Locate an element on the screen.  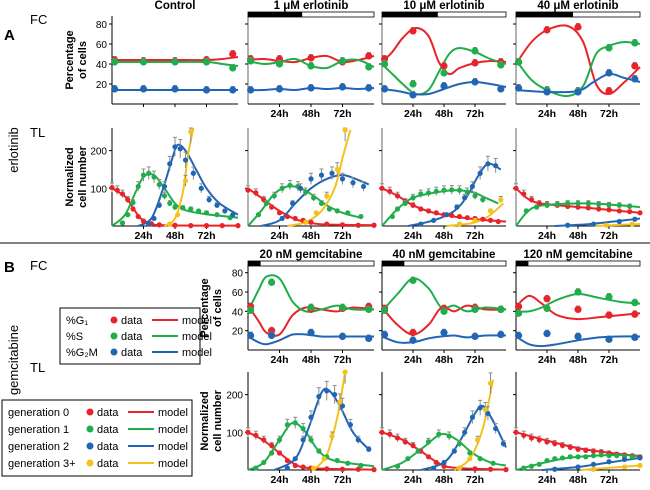
panel-title-a-2: 1 μM erlotinib is located at coordinates (311, 9).